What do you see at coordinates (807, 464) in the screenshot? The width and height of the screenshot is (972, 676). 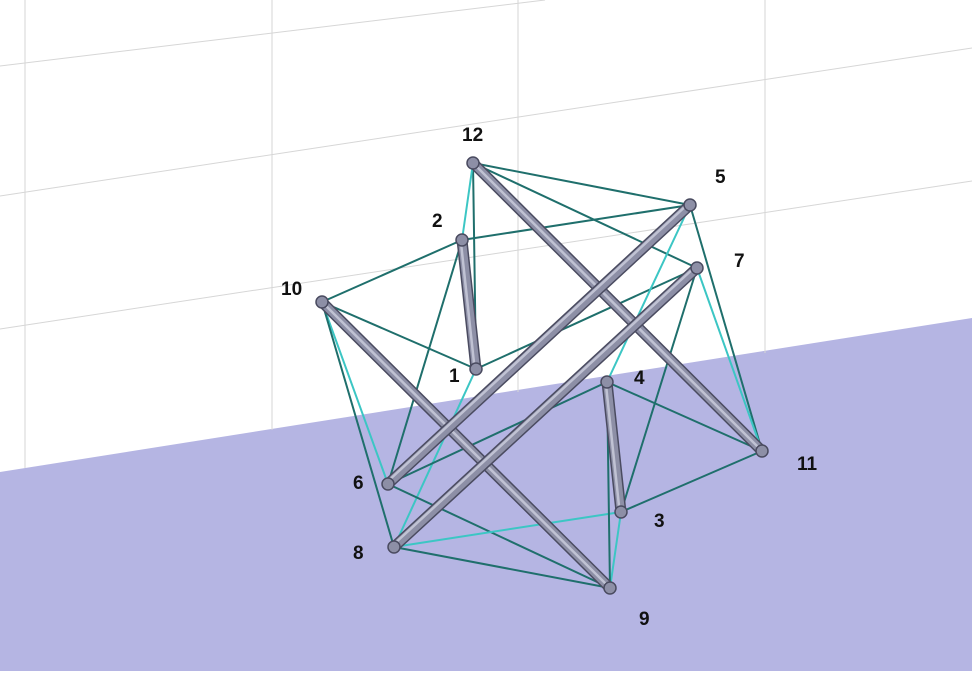 I see `node-label-11: 11` at bounding box center [807, 464].